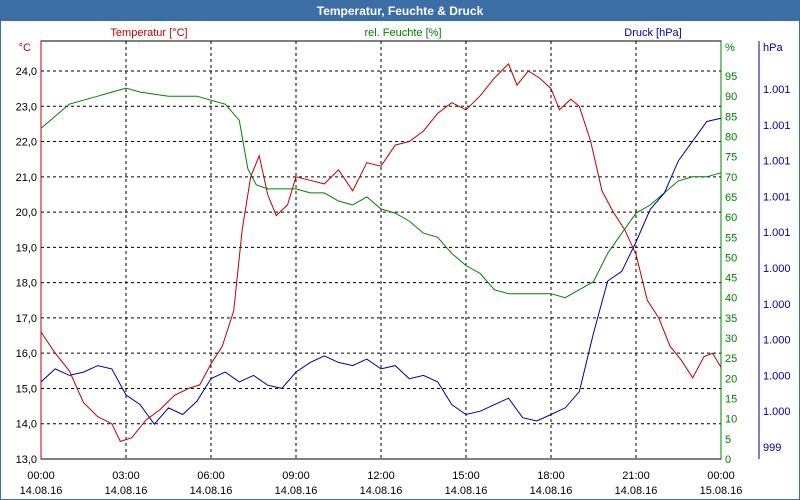 The width and height of the screenshot is (800, 500). I want to click on temp-tick-label: 21,0, so click(26, 178).